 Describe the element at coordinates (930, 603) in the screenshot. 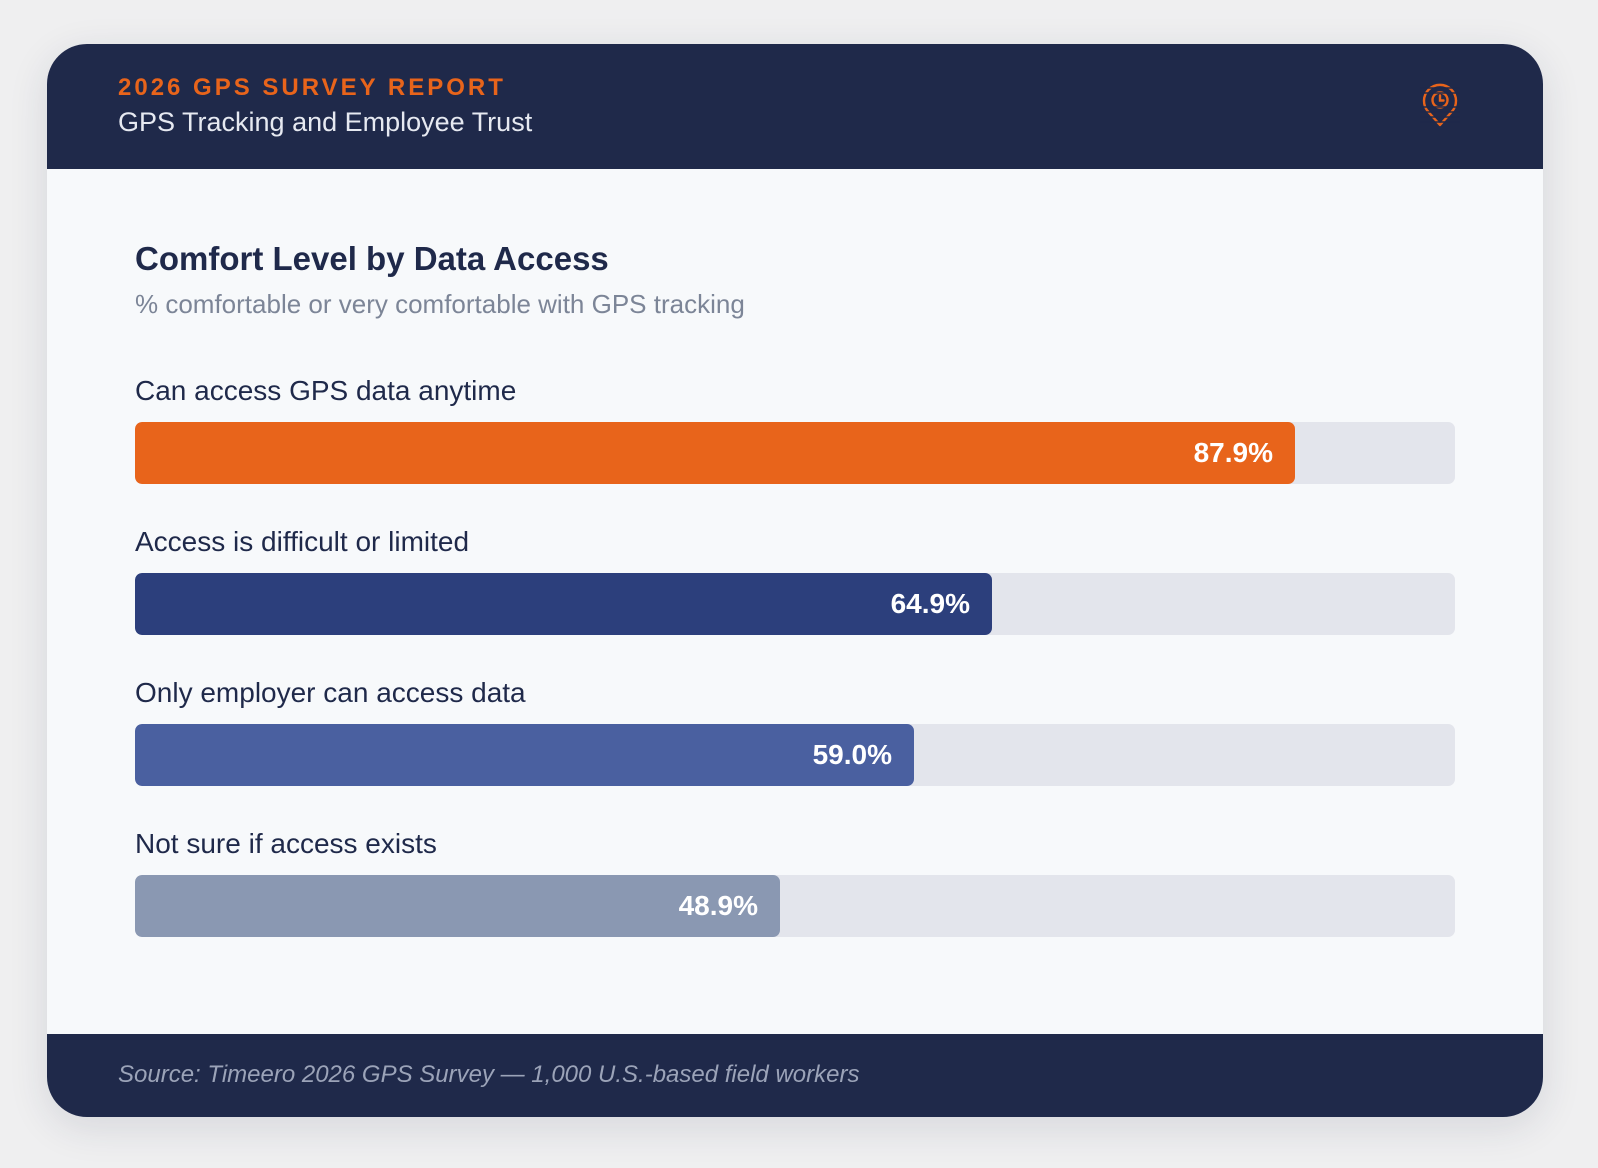

I see `bar-value-label: 64.9%` at that location.